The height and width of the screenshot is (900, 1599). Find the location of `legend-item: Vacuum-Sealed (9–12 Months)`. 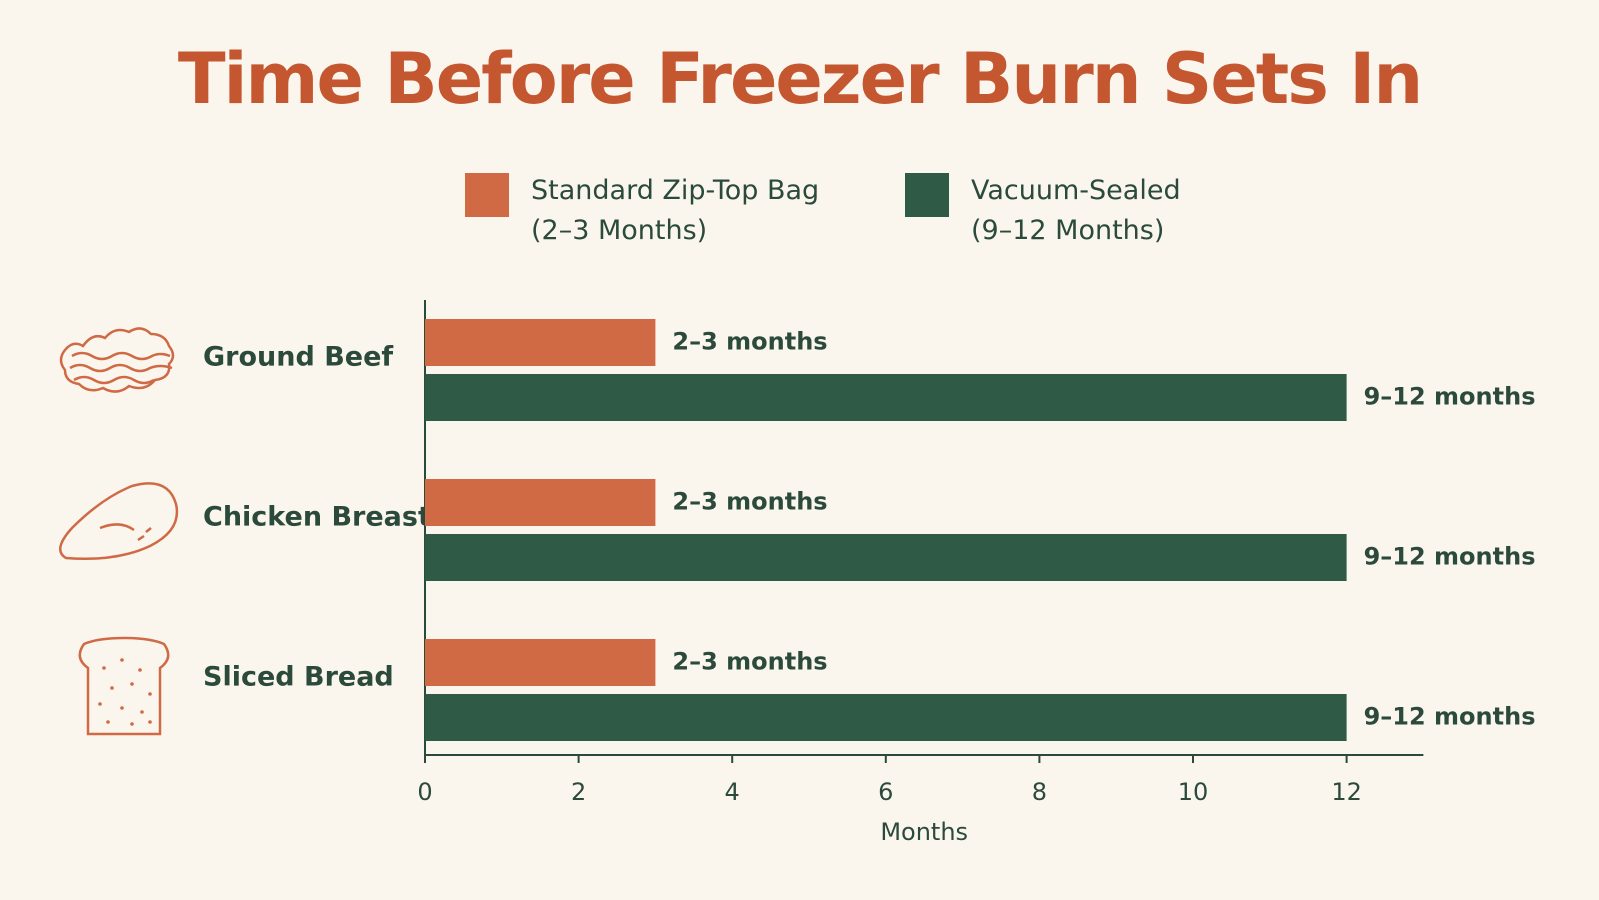

legend-item: Vacuum-Sealed (9–12 Months) is located at coordinates (1043, 212).